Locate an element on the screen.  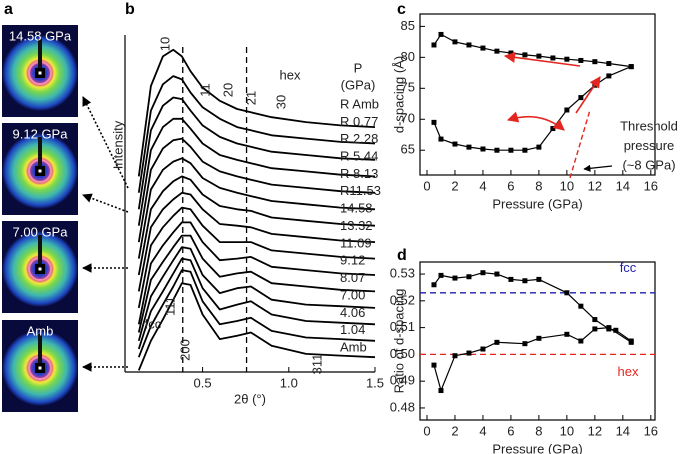
annotation: pressure is located at coordinates (649, 145).